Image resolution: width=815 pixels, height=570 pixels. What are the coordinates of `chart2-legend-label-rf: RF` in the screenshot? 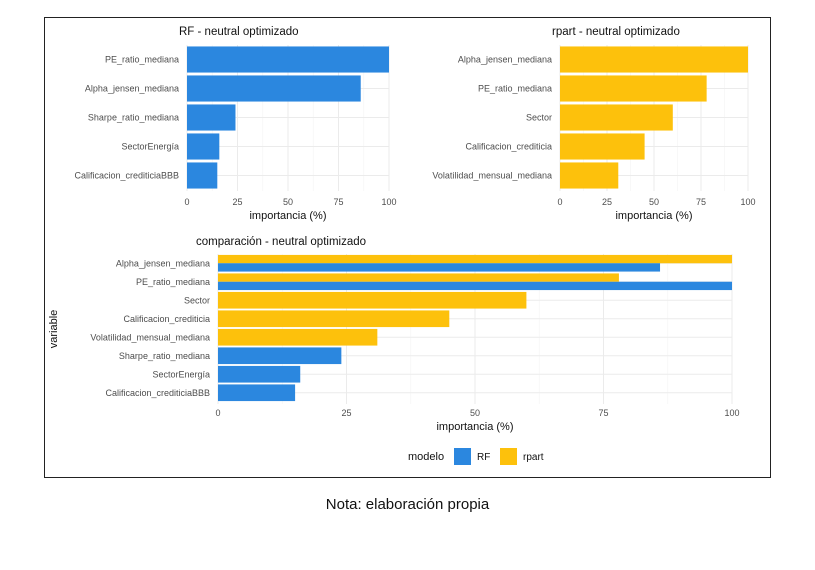 It's located at (483, 457).